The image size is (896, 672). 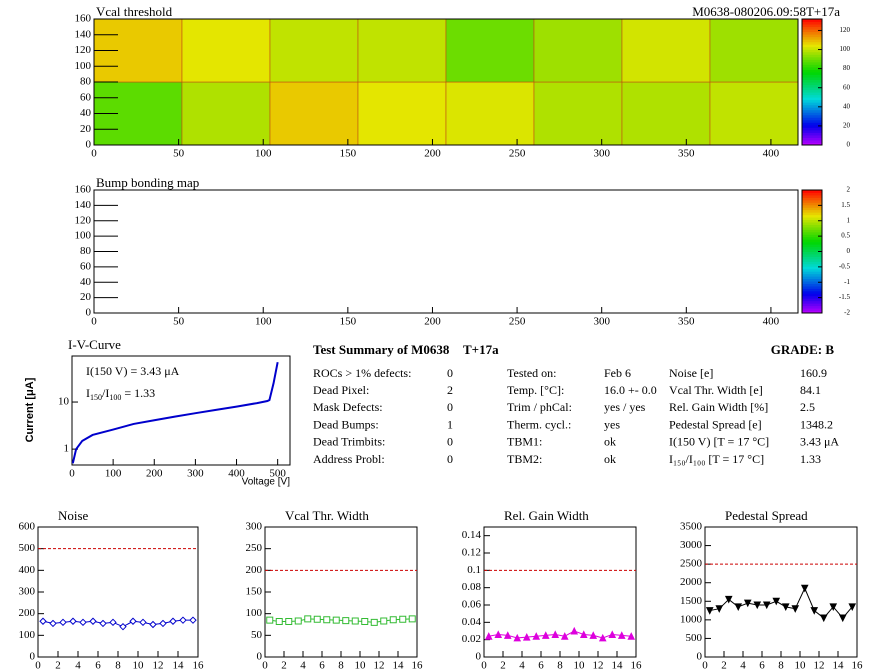 I want to click on x-tick-label: 300, so click(x=195, y=474).